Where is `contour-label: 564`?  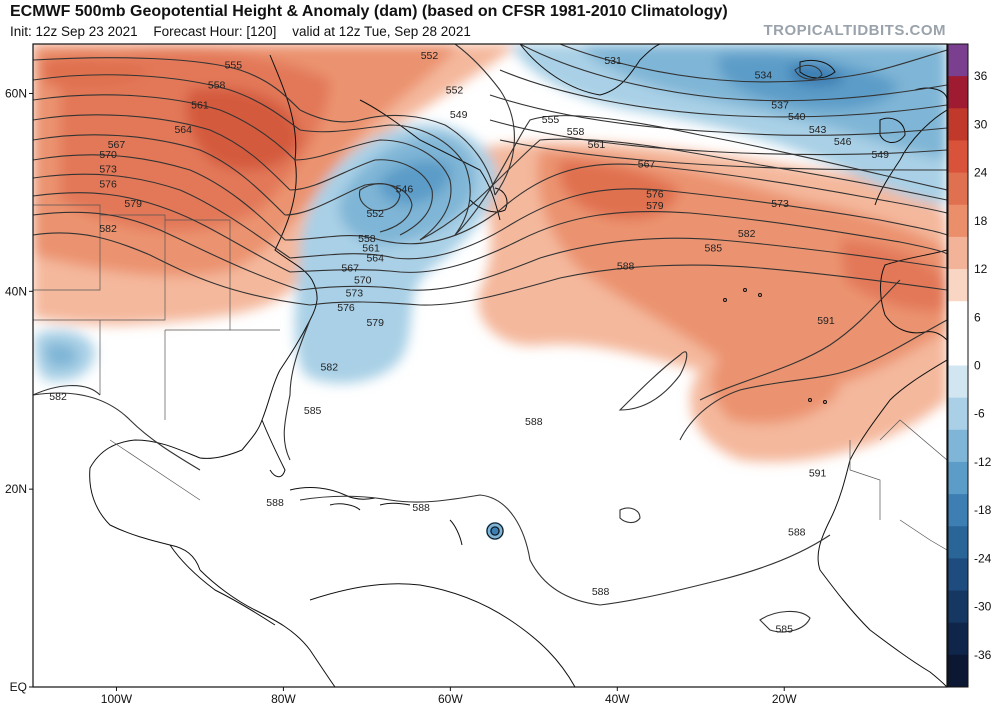 contour-label: 564 is located at coordinates (183, 130).